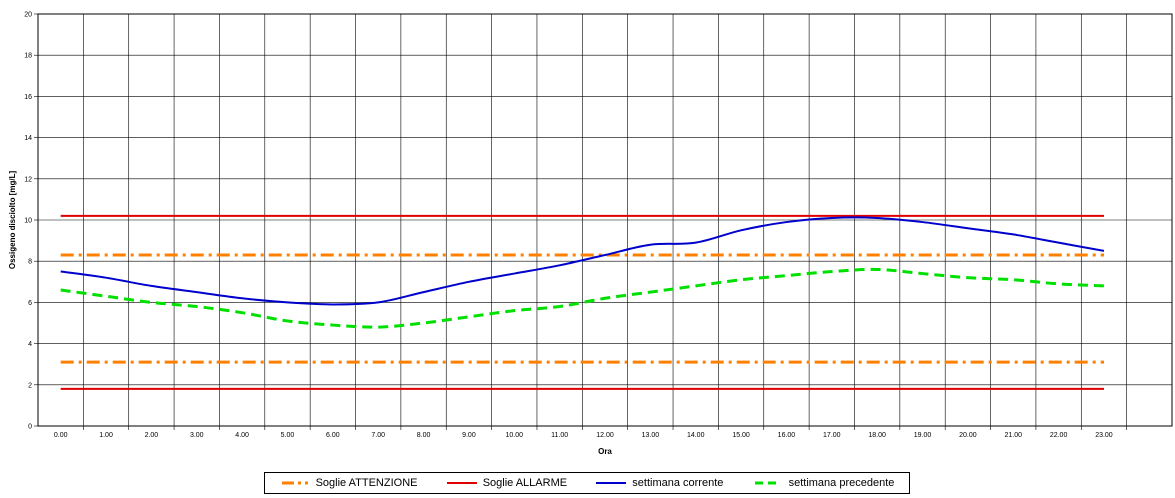 Image resolution: width=1175 pixels, height=498 pixels. I want to click on y-tick-label: 20, so click(28, 15).